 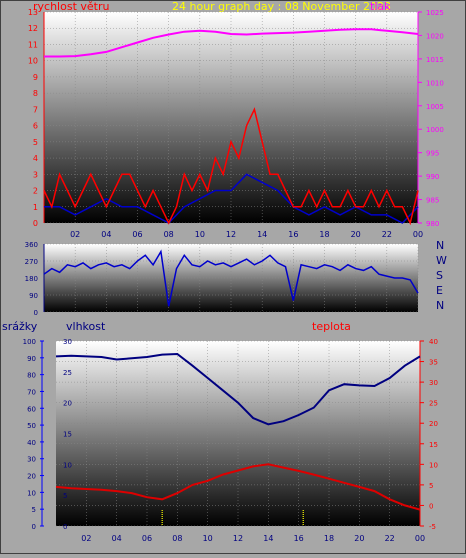 I want to click on humidity-tick-label: 15, so click(x=67, y=435).